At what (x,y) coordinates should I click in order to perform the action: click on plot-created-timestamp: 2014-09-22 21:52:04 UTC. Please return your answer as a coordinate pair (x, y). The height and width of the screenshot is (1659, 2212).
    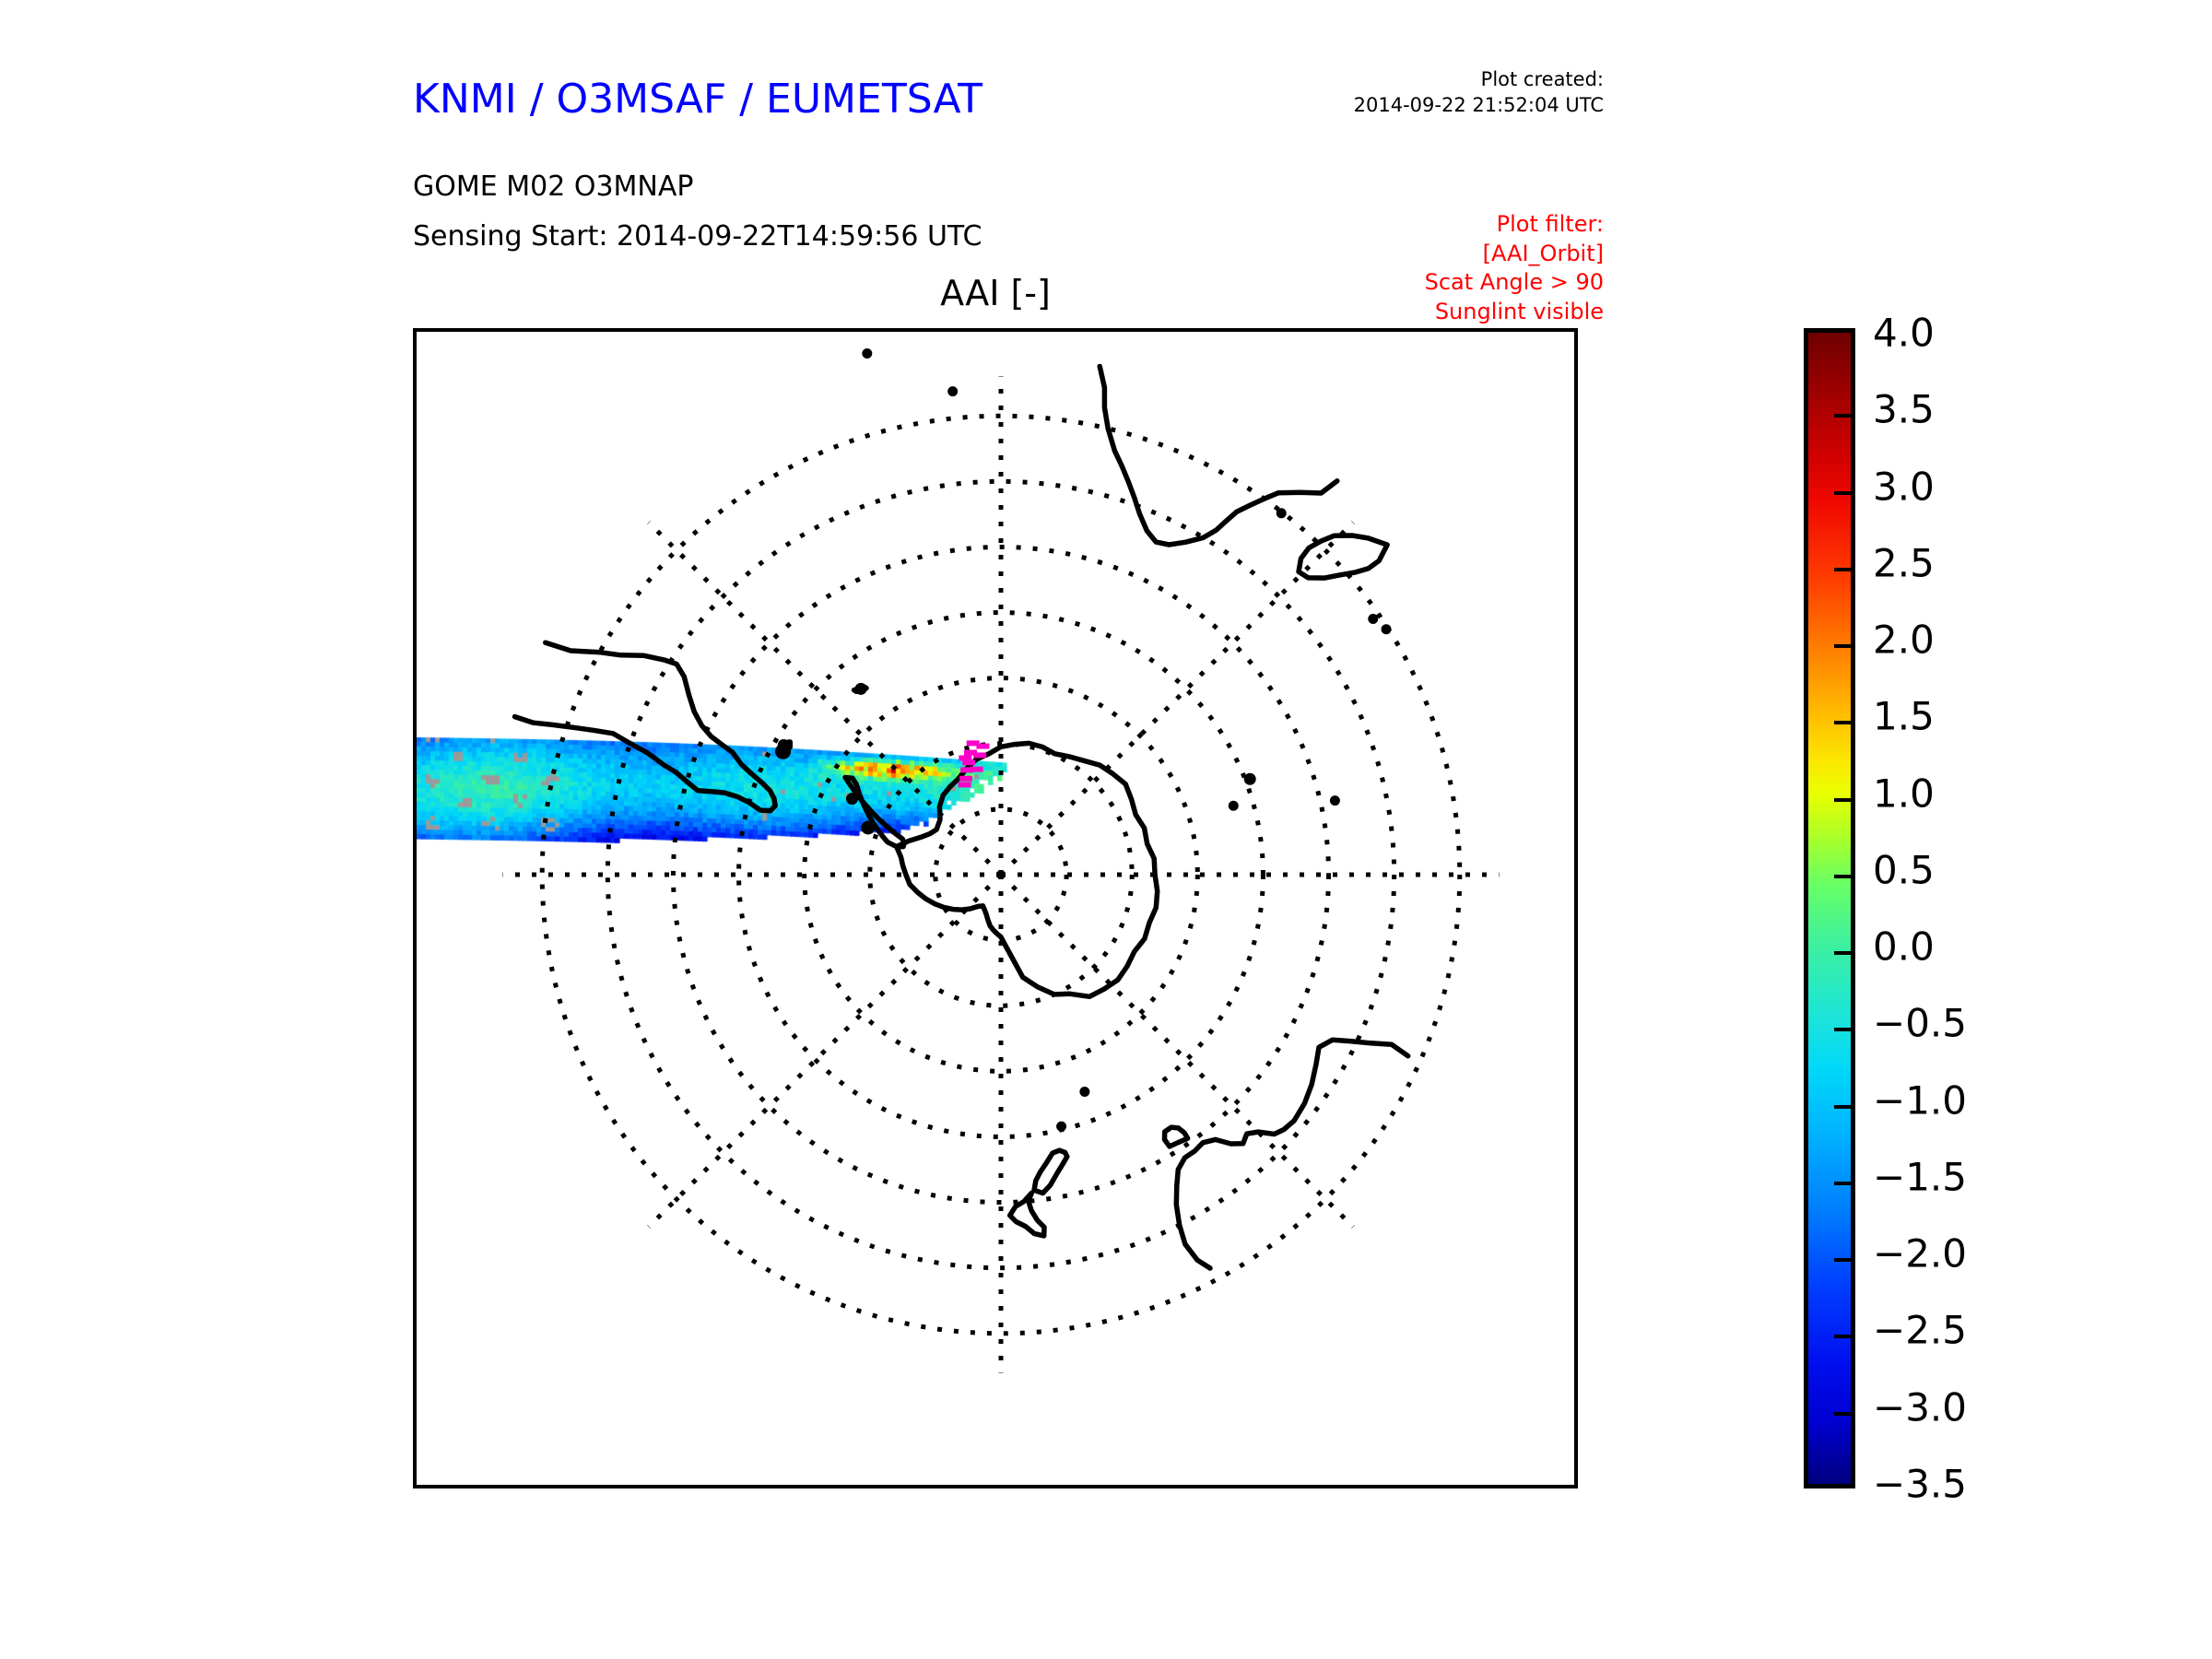
    Looking at the image, I should click on (1478, 105).